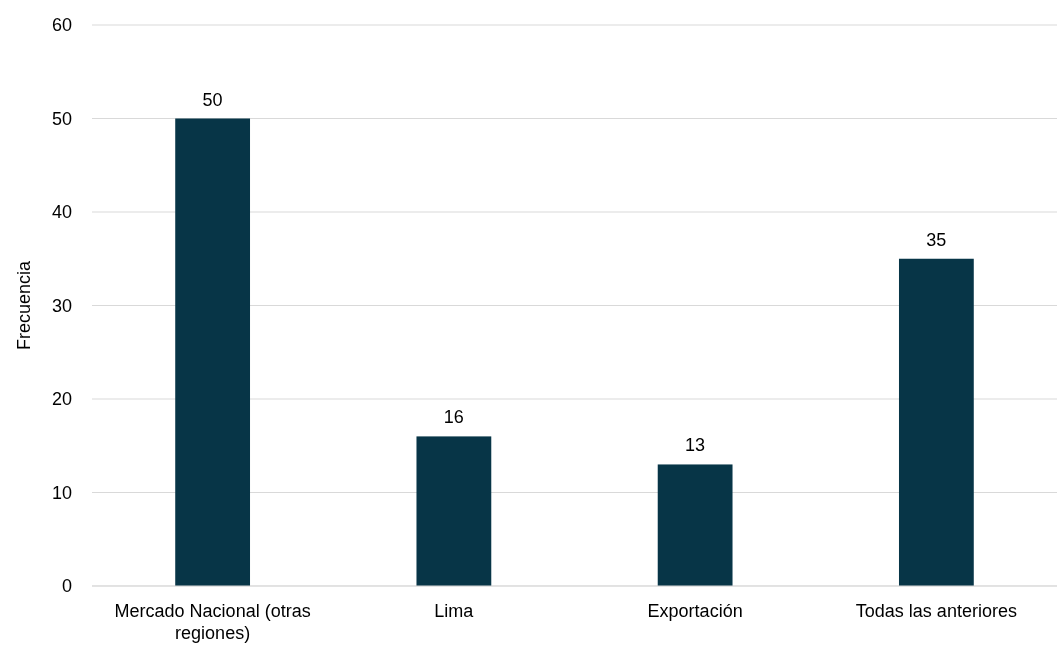 The image size is (1061, 657). What do you see at coordinates (24, 305) in the screenshot?
I see `y-axis-title: Frecuencia` at bounding box center [24, 305].